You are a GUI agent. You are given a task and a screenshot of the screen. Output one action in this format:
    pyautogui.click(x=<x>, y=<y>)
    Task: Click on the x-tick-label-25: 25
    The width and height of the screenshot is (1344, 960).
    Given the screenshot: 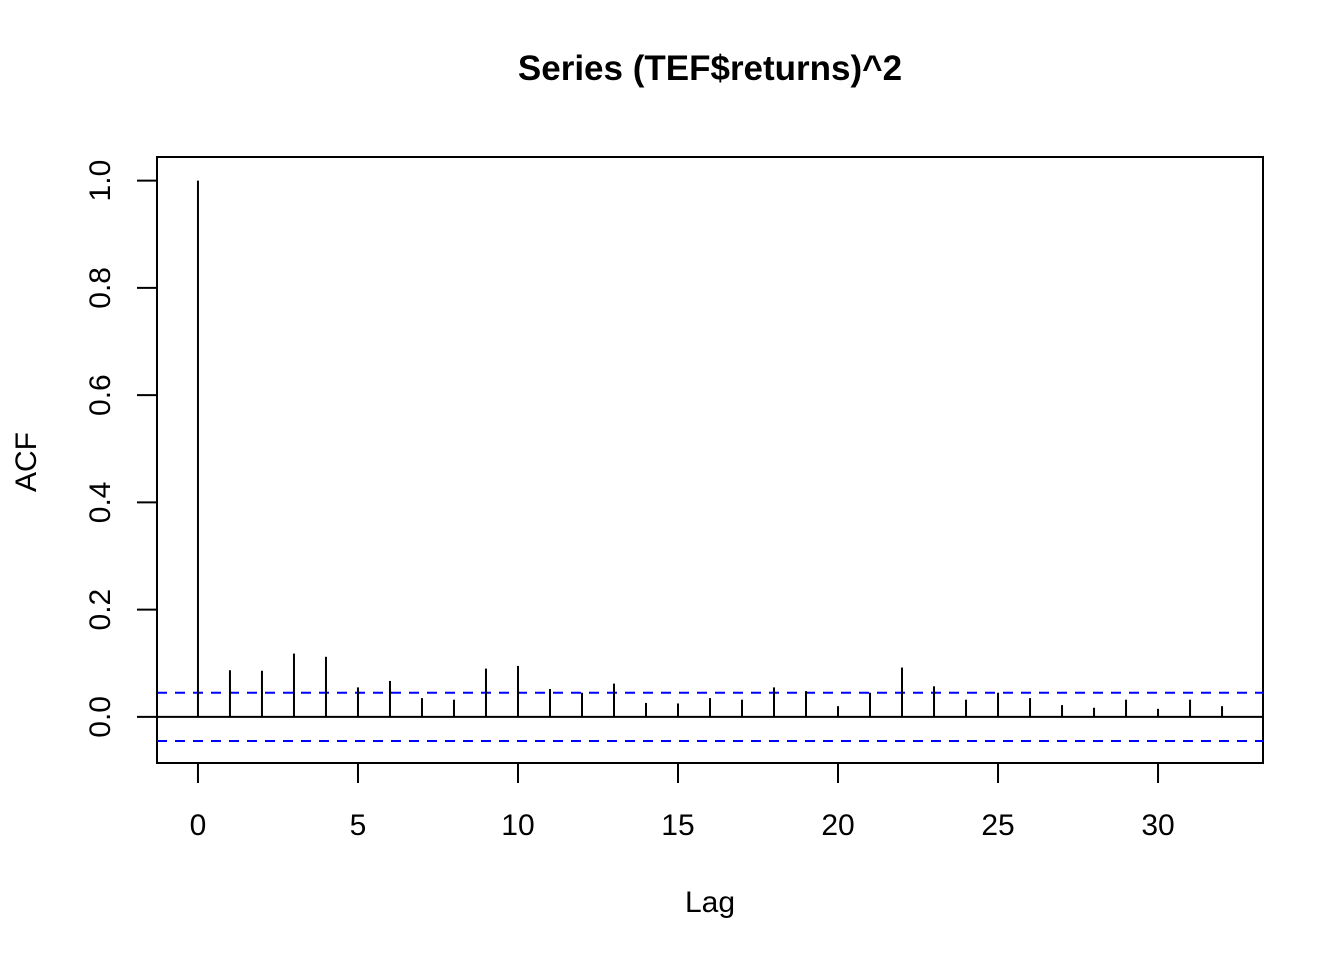 What is the action you would take?
    pyautogui.click(x=997, y=825)
    